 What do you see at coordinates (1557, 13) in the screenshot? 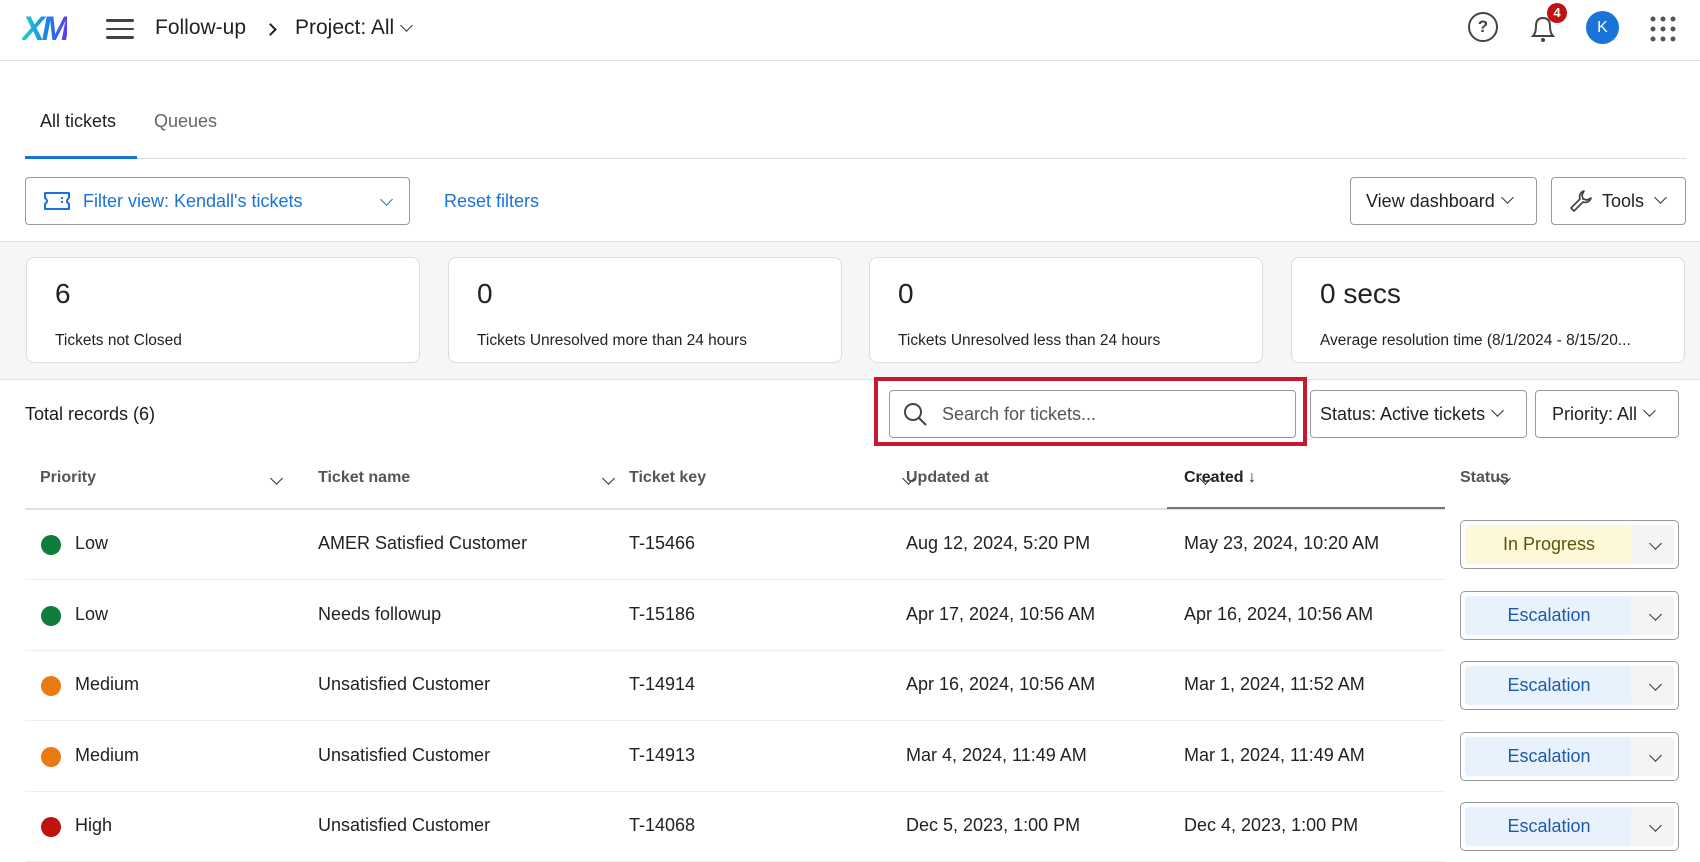
I see `notification-badge: 4` at bounding box center [1557, 13].